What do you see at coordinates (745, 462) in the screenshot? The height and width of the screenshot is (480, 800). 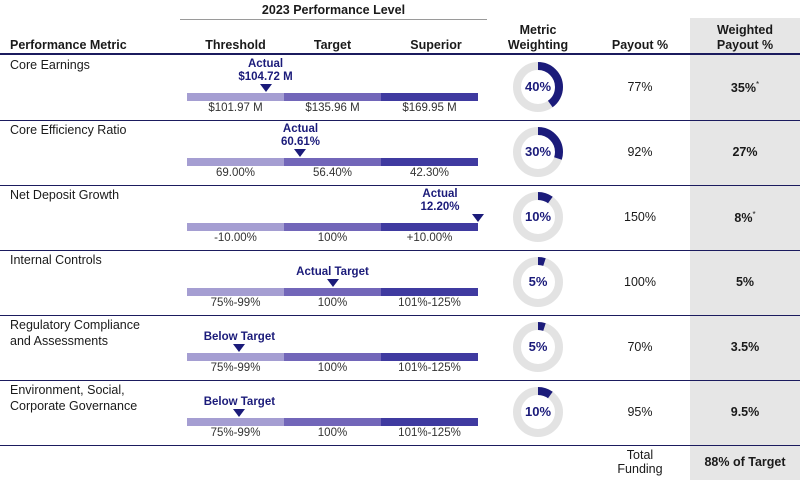 I see `total-funding-value: 88% of Target` at bounding box center [745, 462].